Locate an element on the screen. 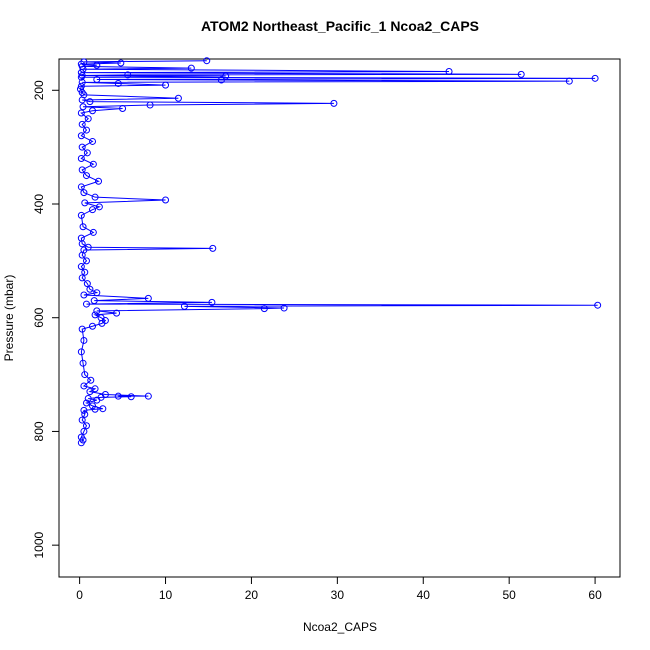 The height and width of the screenshot is (650, 650). x-axis-label: Ncoa2_CAPS is located at coordinates (340, 627).